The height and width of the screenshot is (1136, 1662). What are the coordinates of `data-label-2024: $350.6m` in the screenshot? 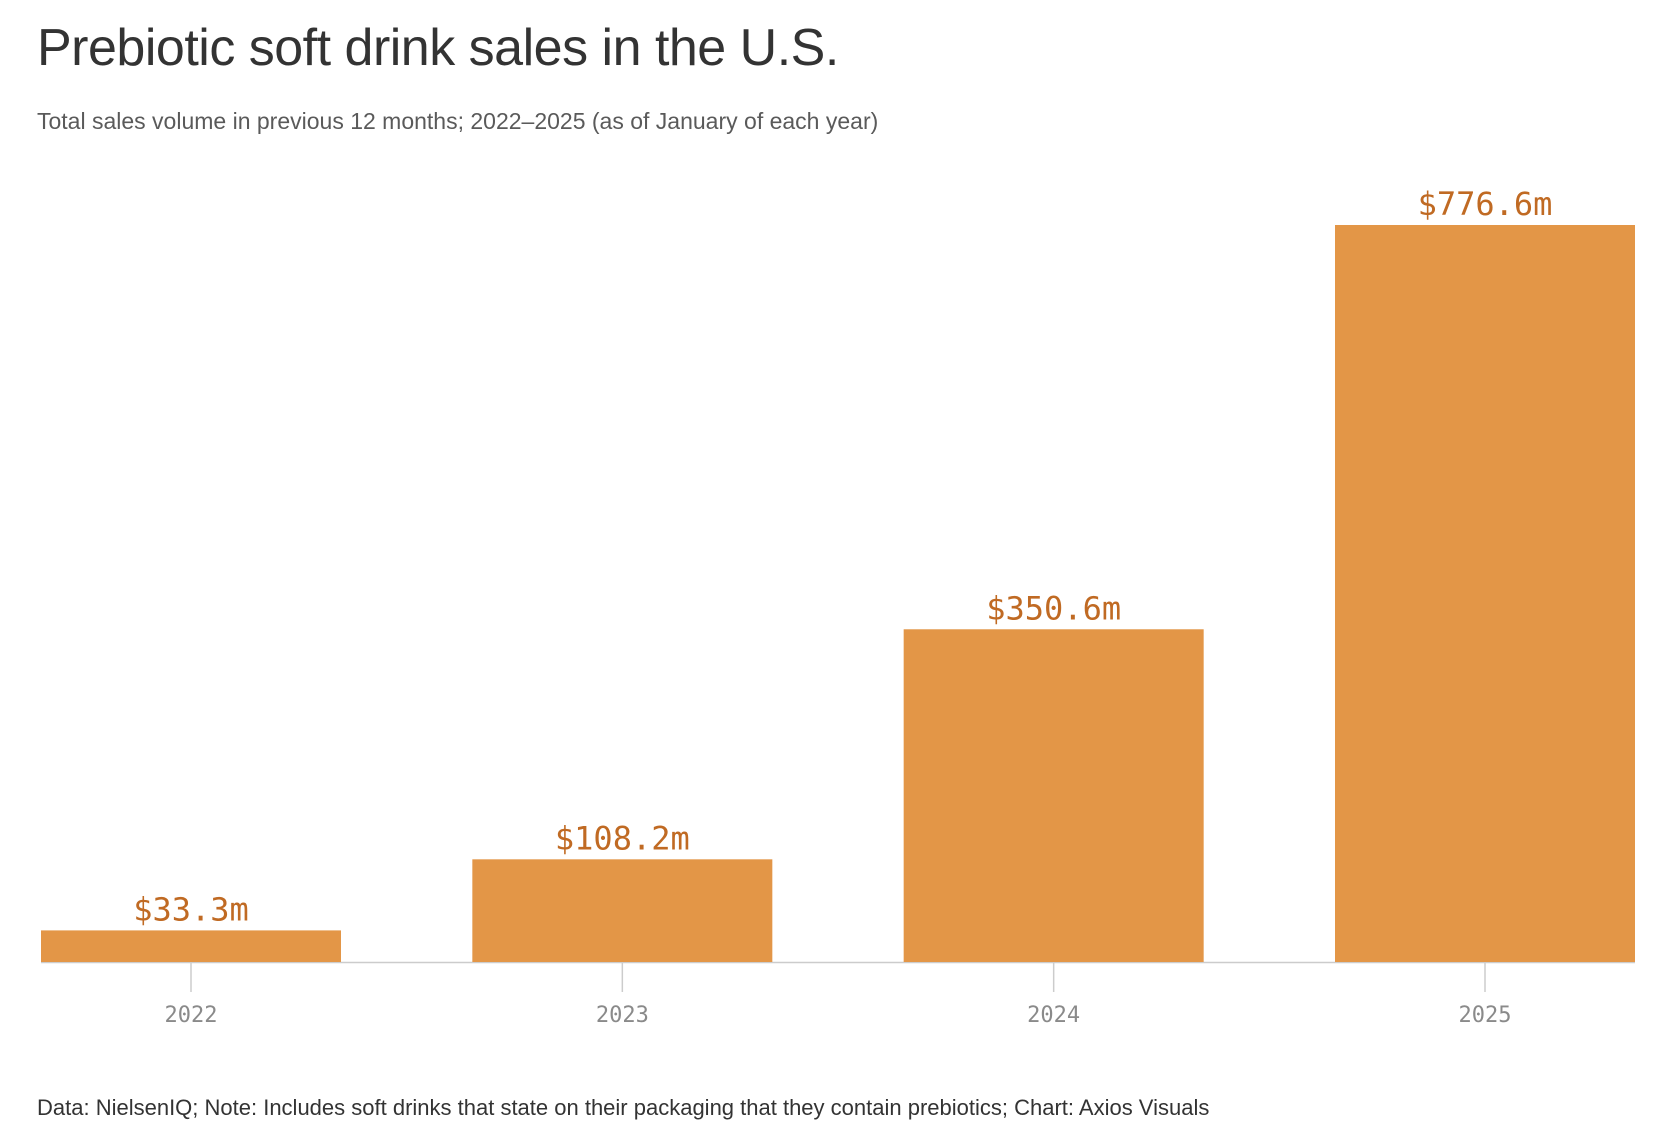 It's located at (1053, 608).